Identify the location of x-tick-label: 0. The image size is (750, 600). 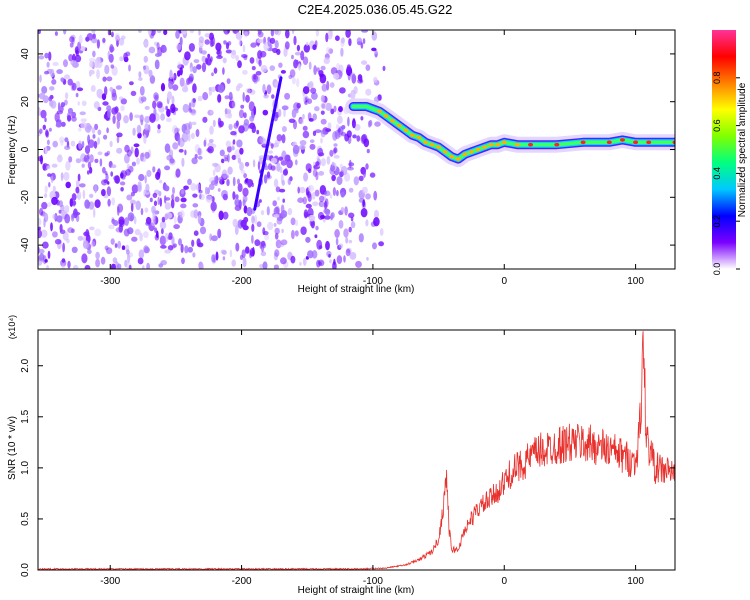
(504, 581).